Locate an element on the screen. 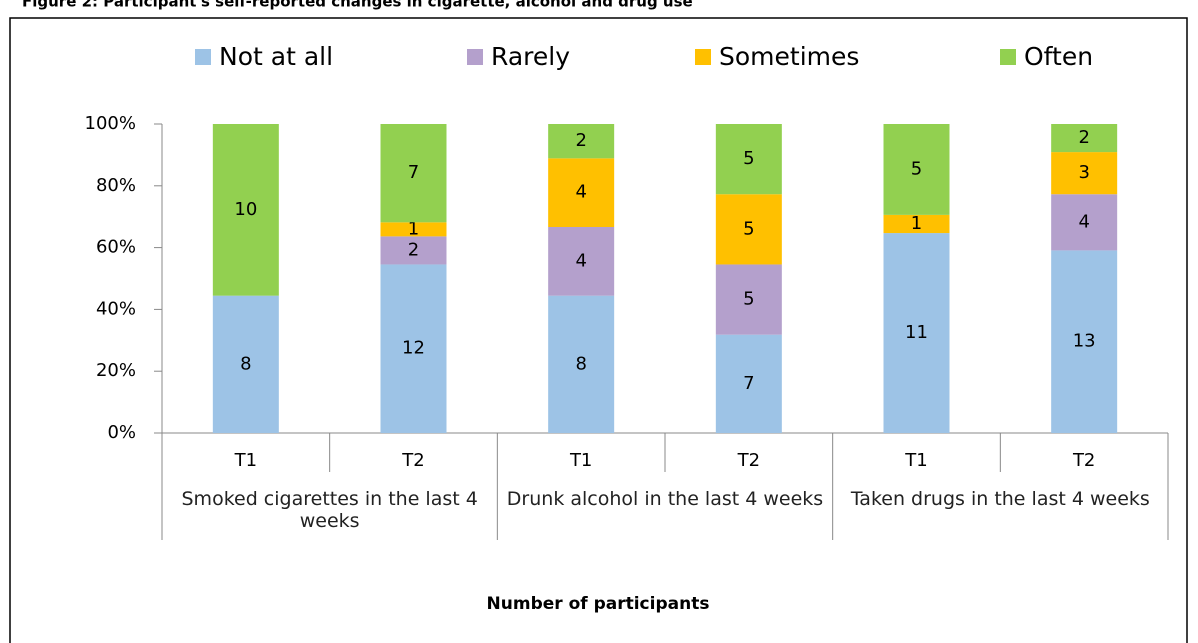  data-label: 11 is located at coordinates (916, 332).